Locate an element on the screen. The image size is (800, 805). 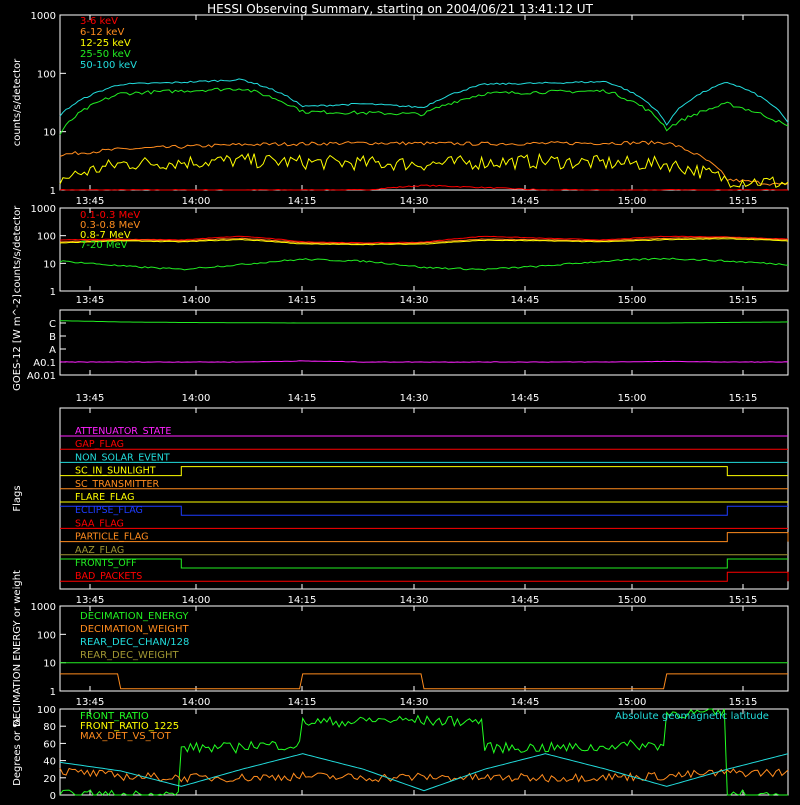
series-line-absolute-geomagnetic-latitude is located at coordinates (424, 772).